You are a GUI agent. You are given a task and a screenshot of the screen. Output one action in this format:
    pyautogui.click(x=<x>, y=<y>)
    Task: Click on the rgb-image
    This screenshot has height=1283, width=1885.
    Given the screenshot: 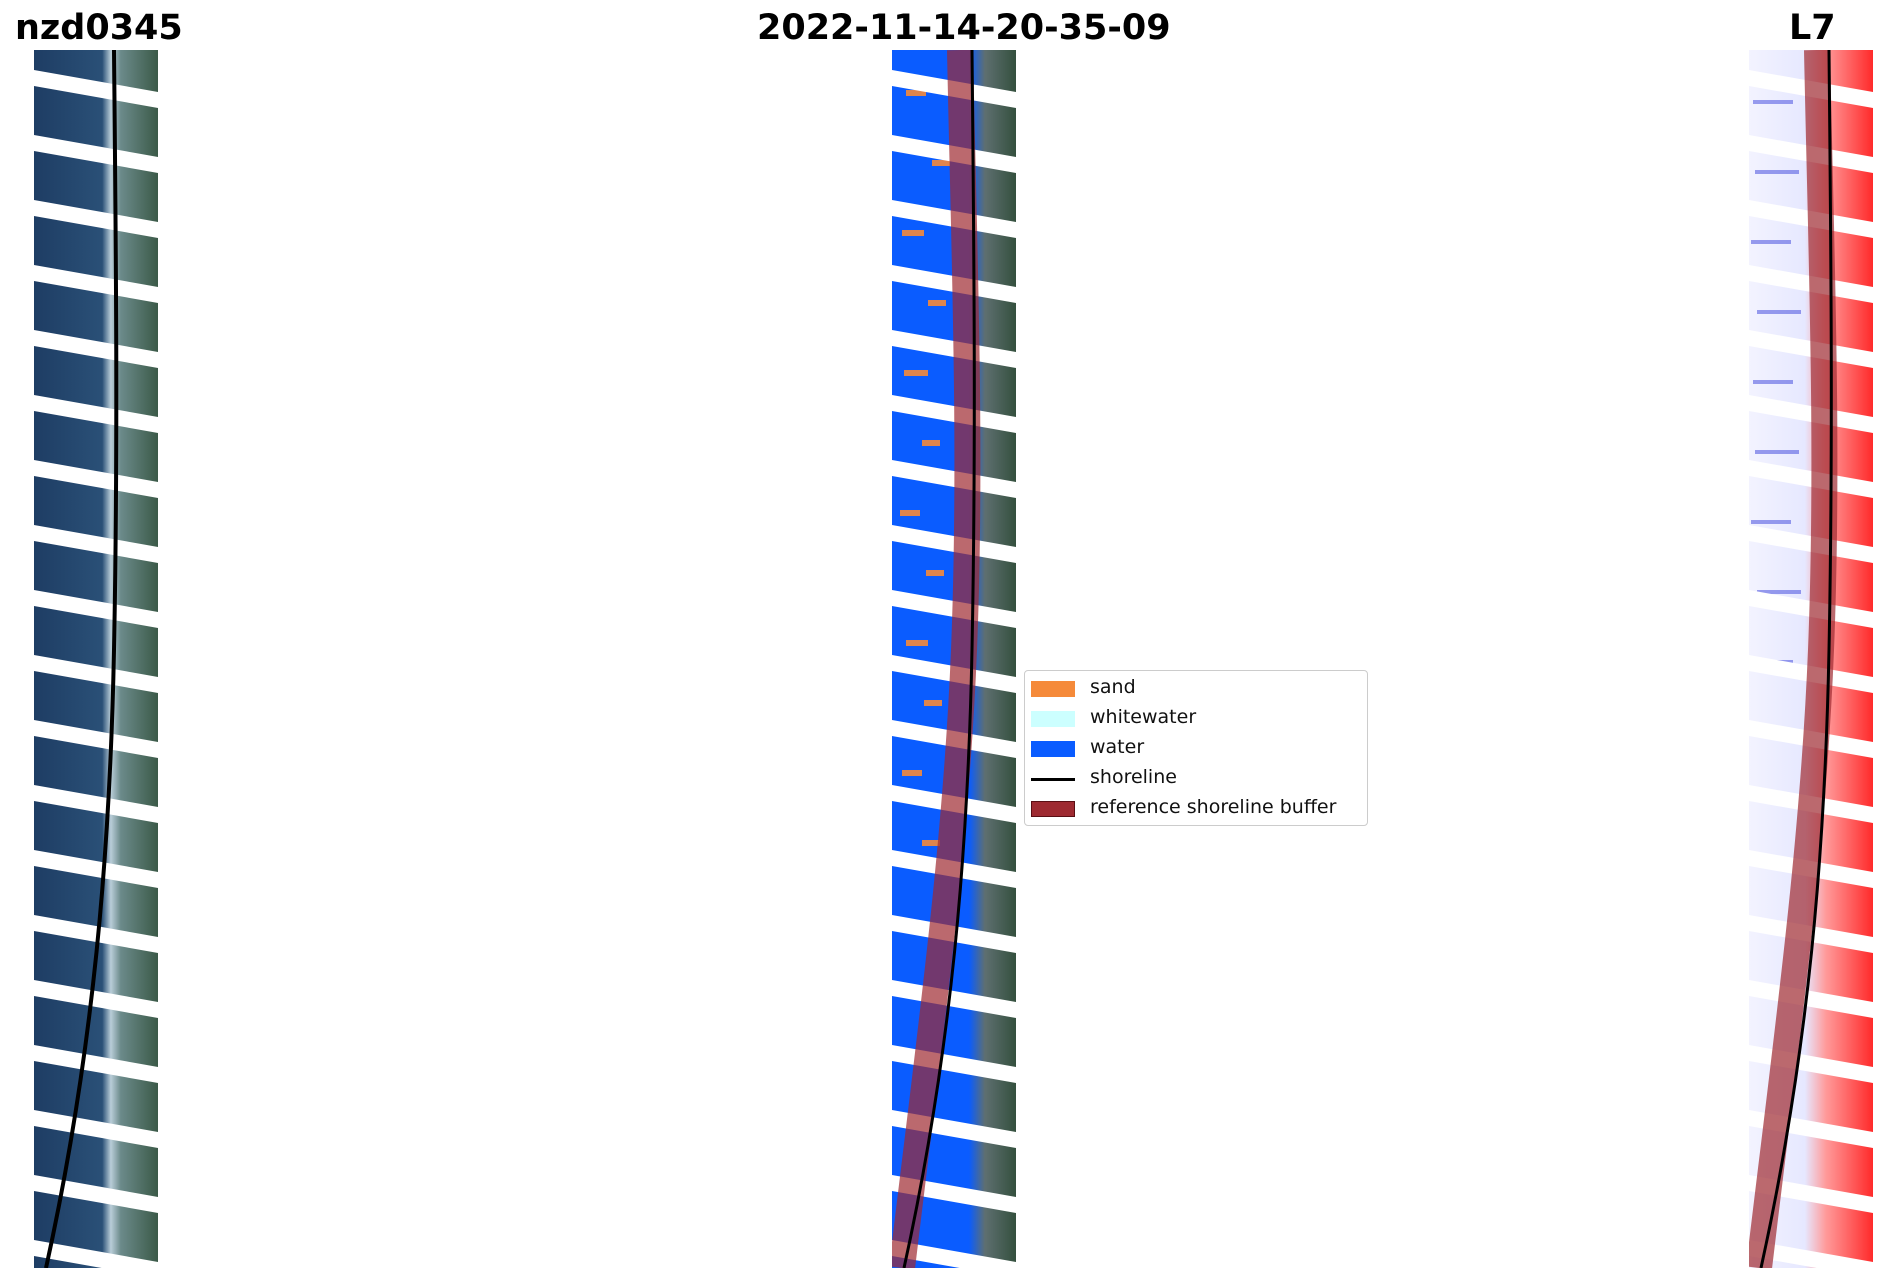 What is the action you would take?
    pyautogui.click(x=96, y=659)
    